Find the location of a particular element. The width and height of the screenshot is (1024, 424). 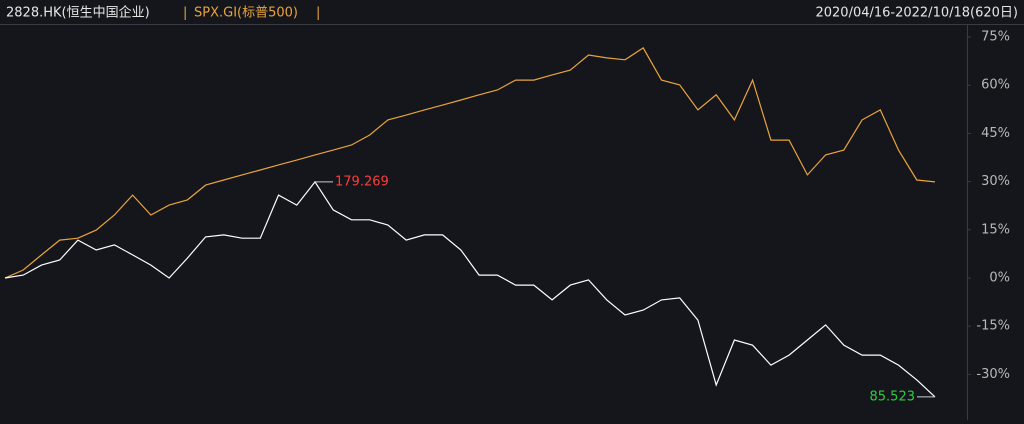

y-tick-label: 75% is located at coordinates (995, 36).